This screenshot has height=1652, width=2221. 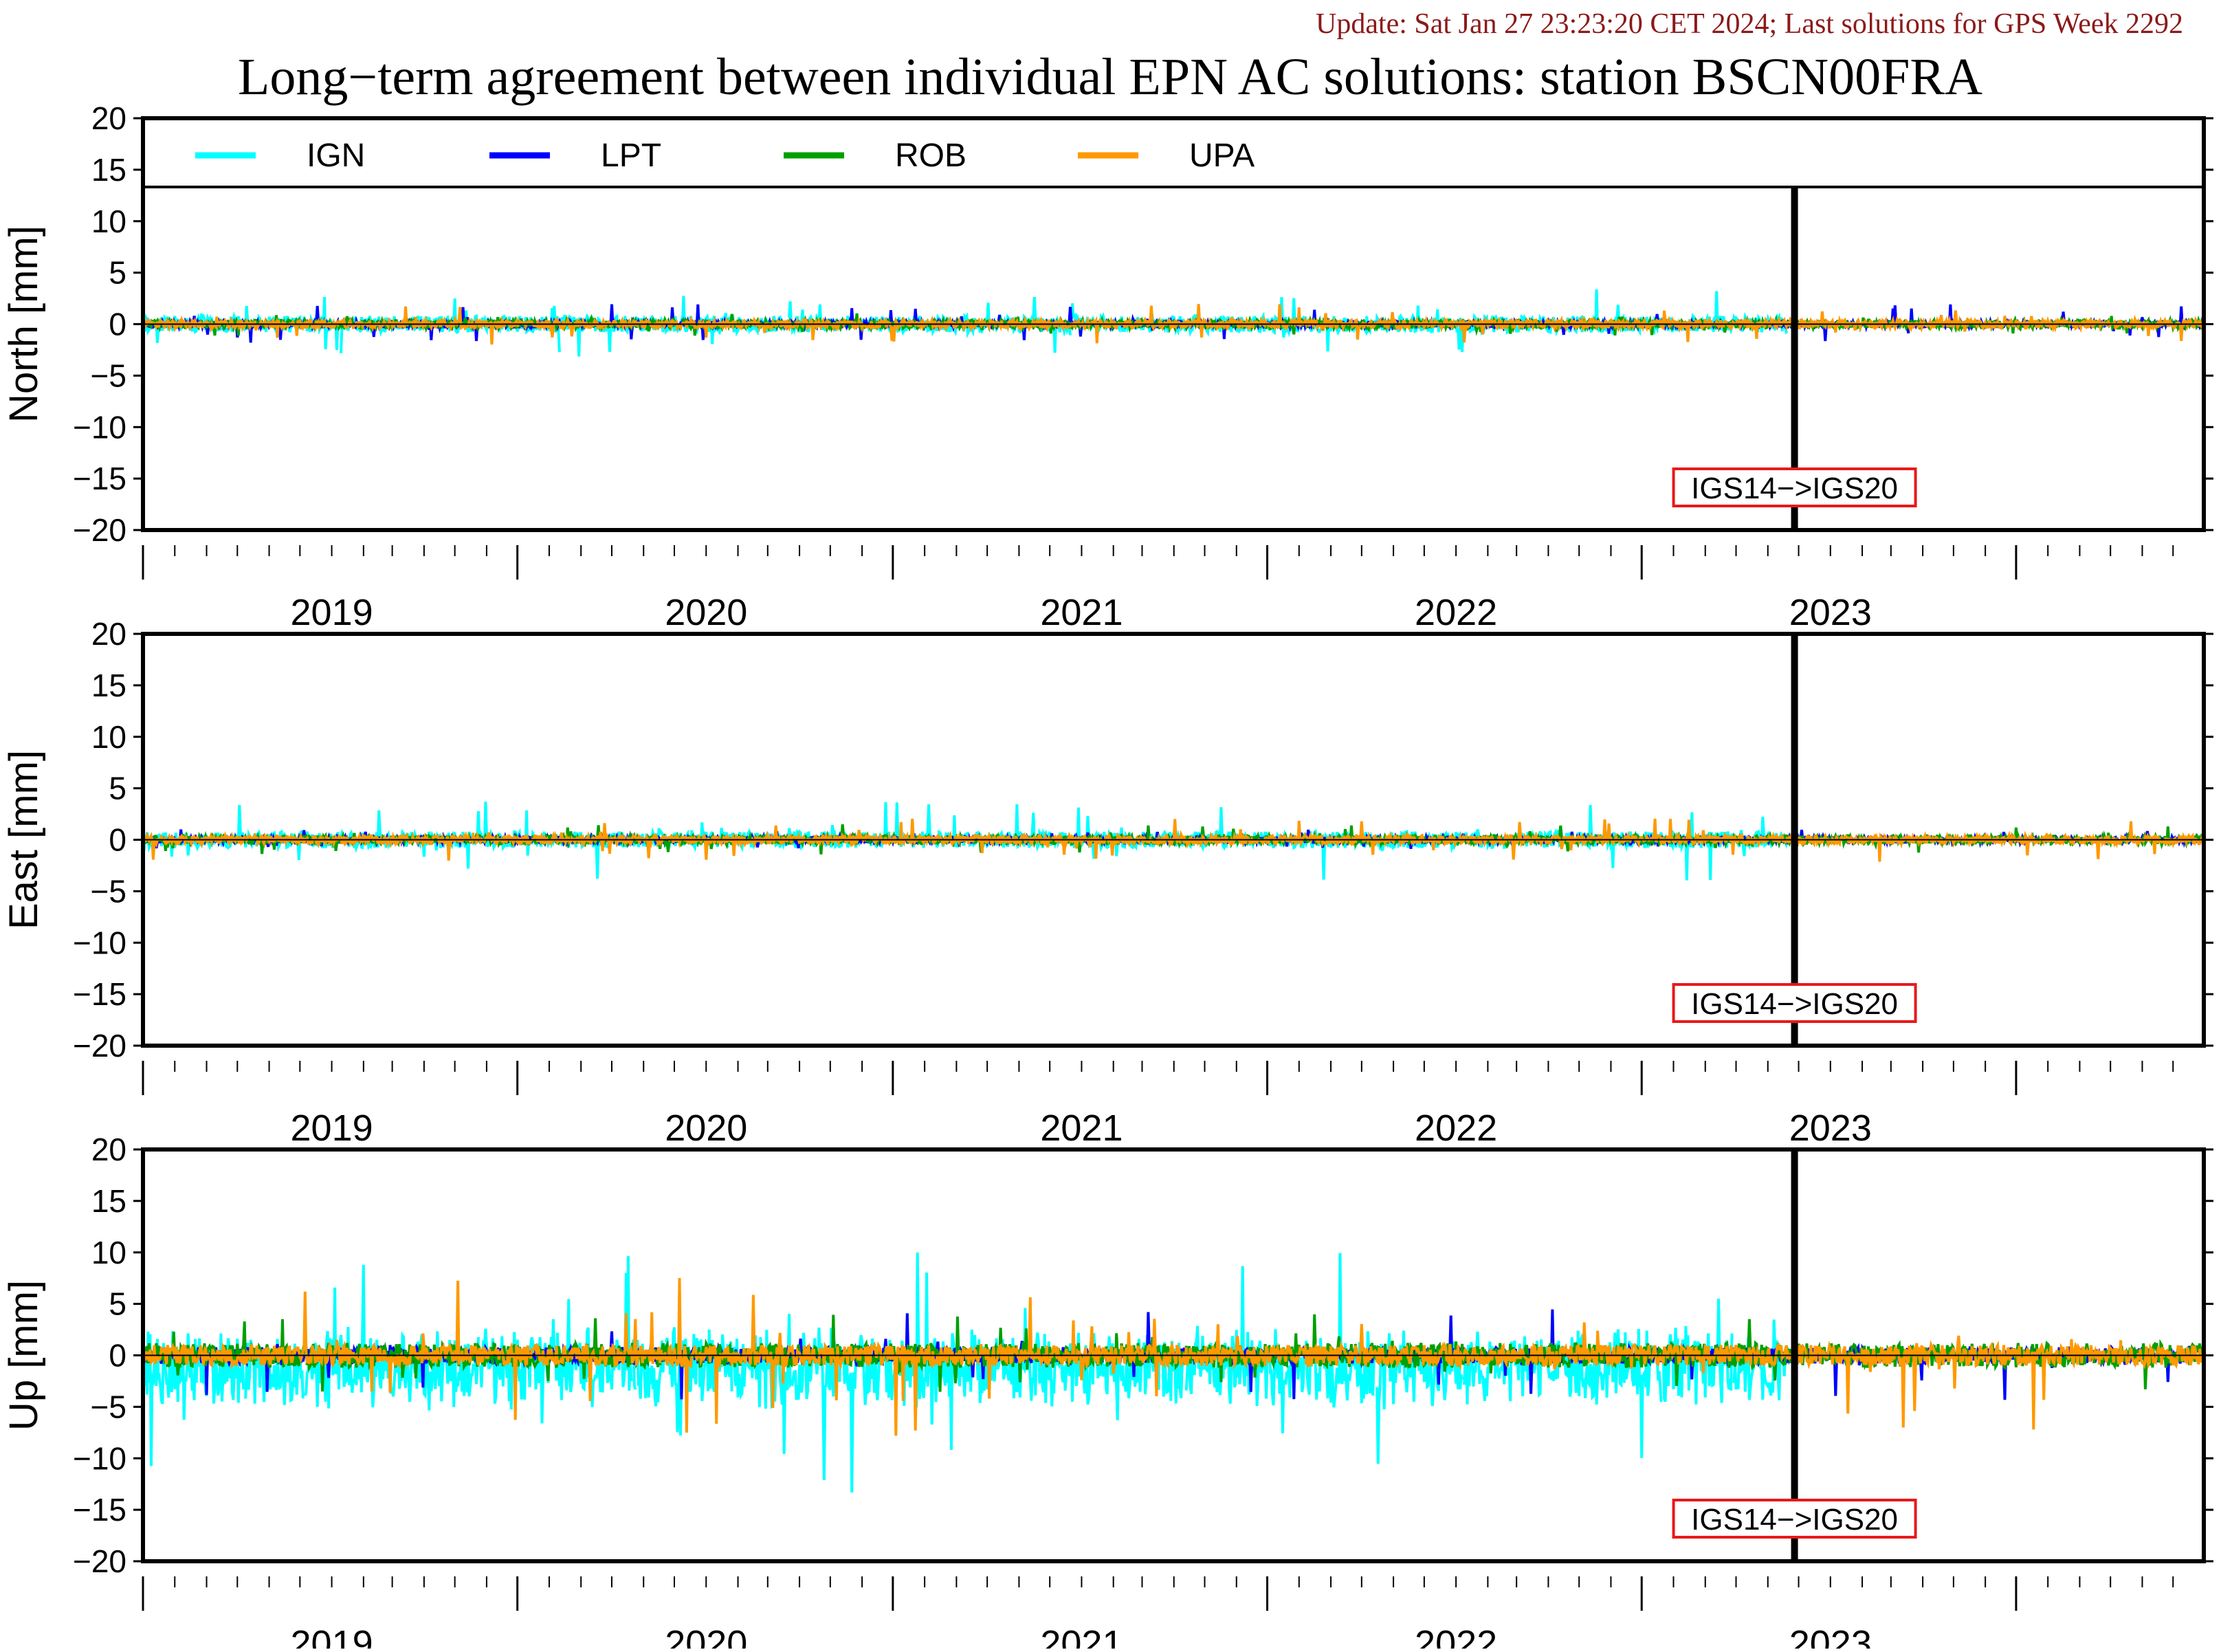 I want to click on legend-label-lpt: LPT, so click(x=631, y=155).